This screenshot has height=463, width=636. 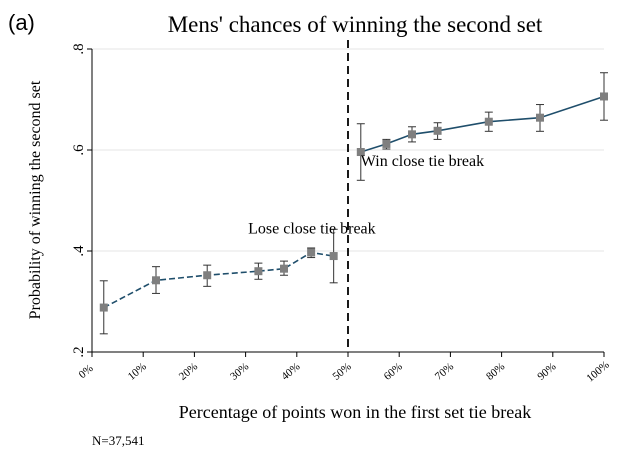 I want to click on y-tick-label: .2, so click(x=79, y=351).